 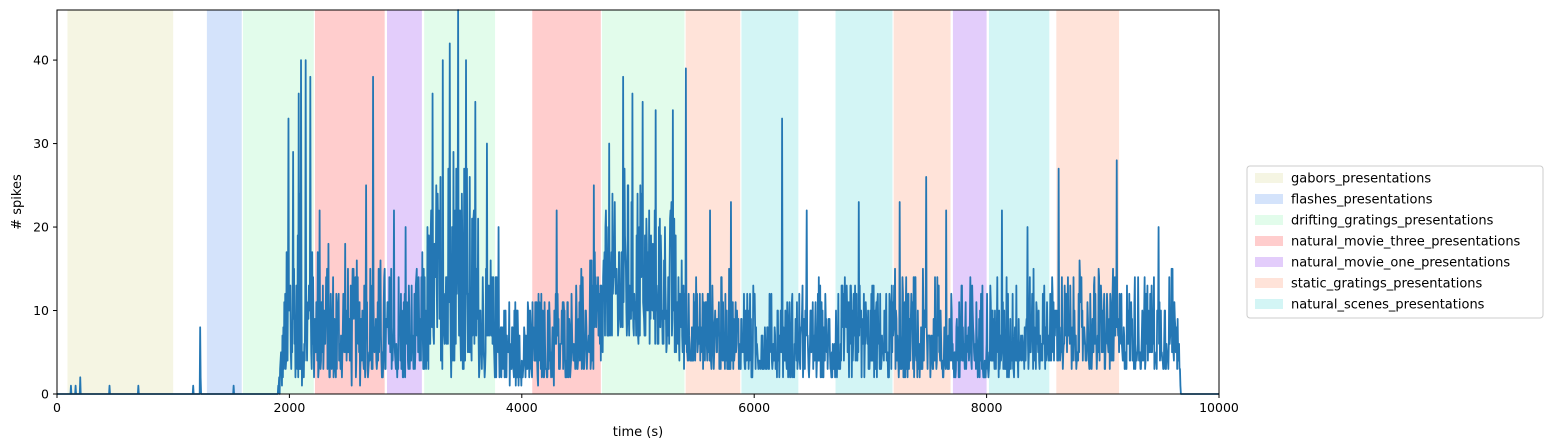 I want to click on y-tick-label-20: 20, so click(x=41, y=227).